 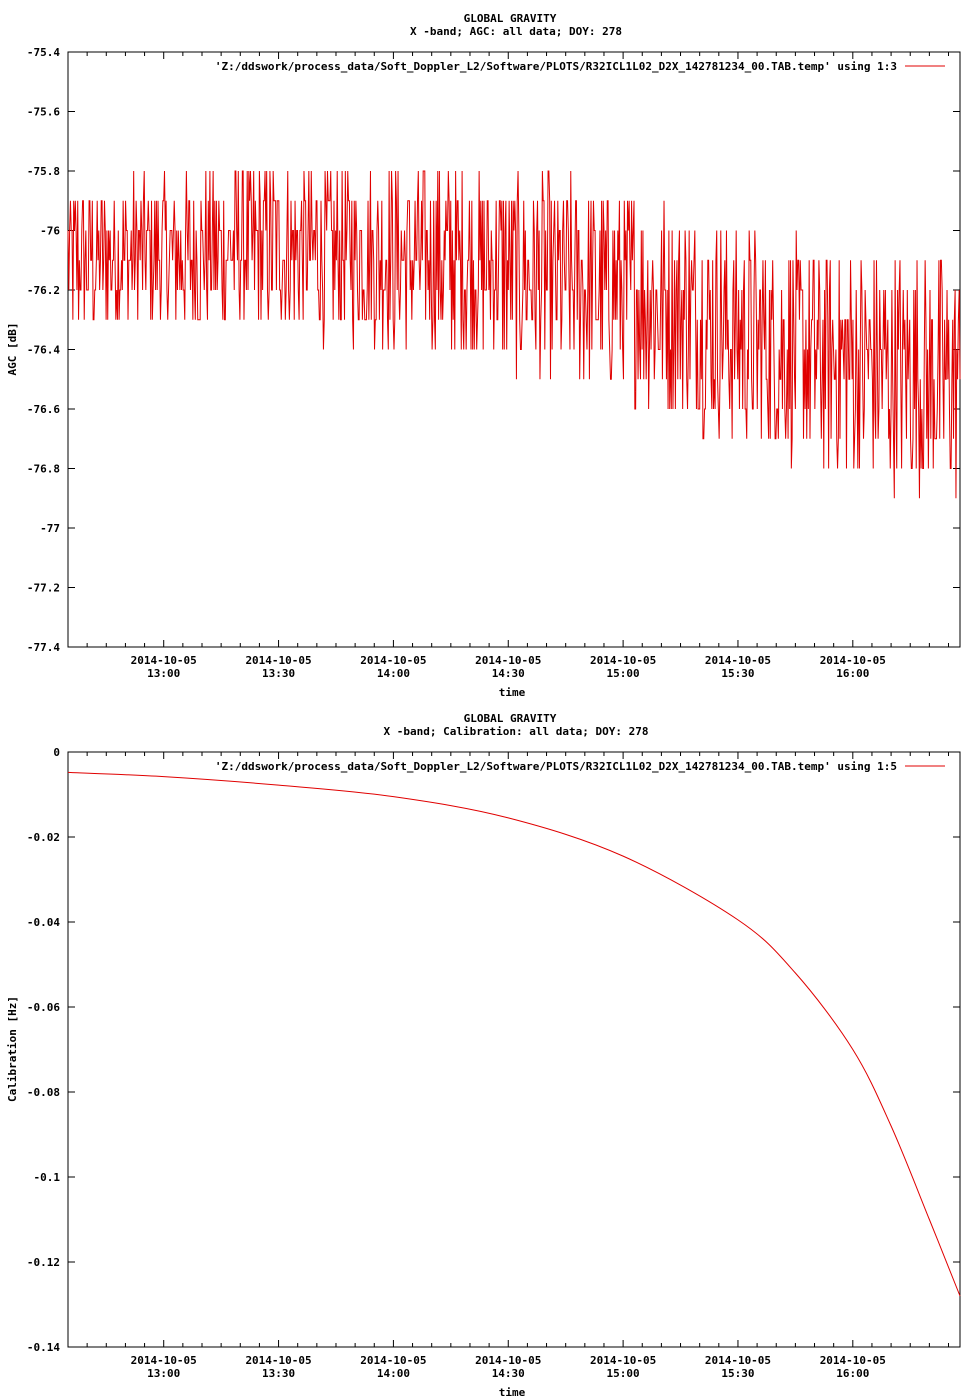 What do you see at coordinates (12, 1049) in the screenshot?
I see `y-axis-label: Calibration [Hz]` at bounding box center [12, 1049].